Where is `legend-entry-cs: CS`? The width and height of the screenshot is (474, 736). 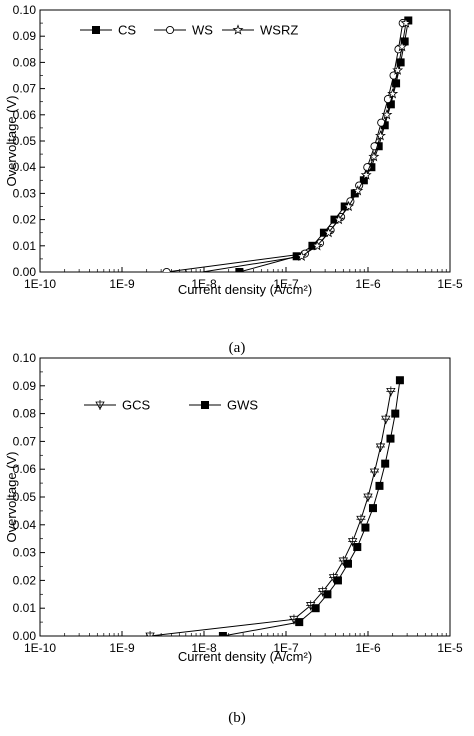 legend-entry-cs: CS is located at coordinates (108, 30).